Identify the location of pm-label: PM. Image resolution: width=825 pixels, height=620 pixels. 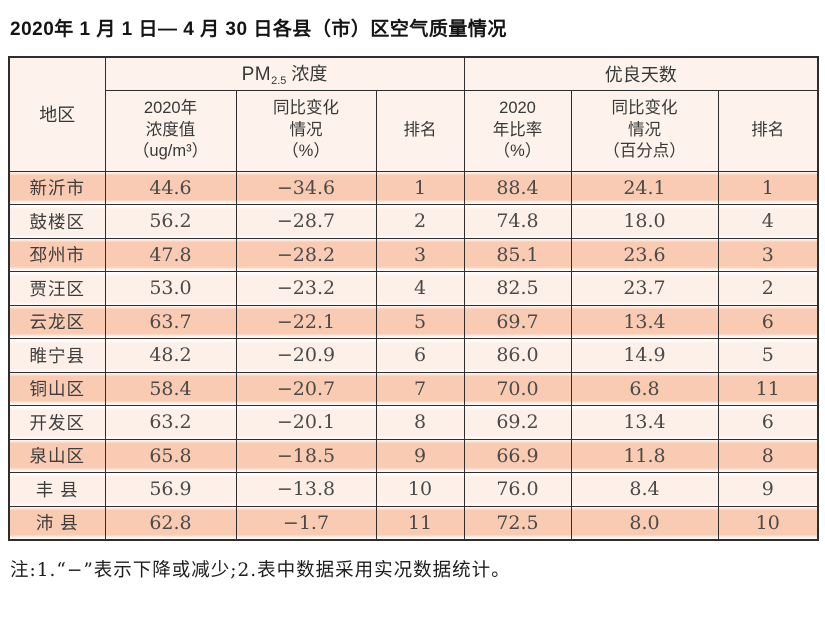
(256, 75).